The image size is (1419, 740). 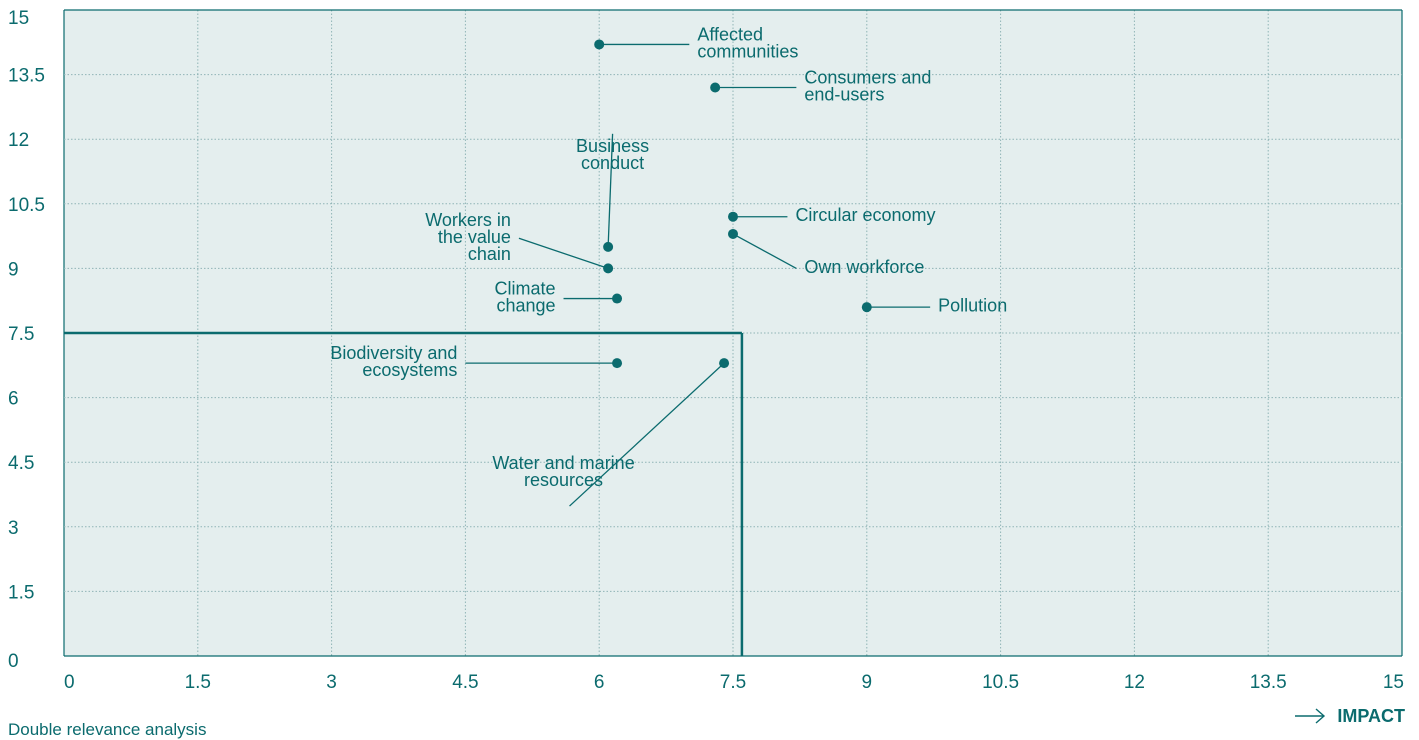 I want to click on x-tick-label: 13.5, so click(x=1268, y=682).